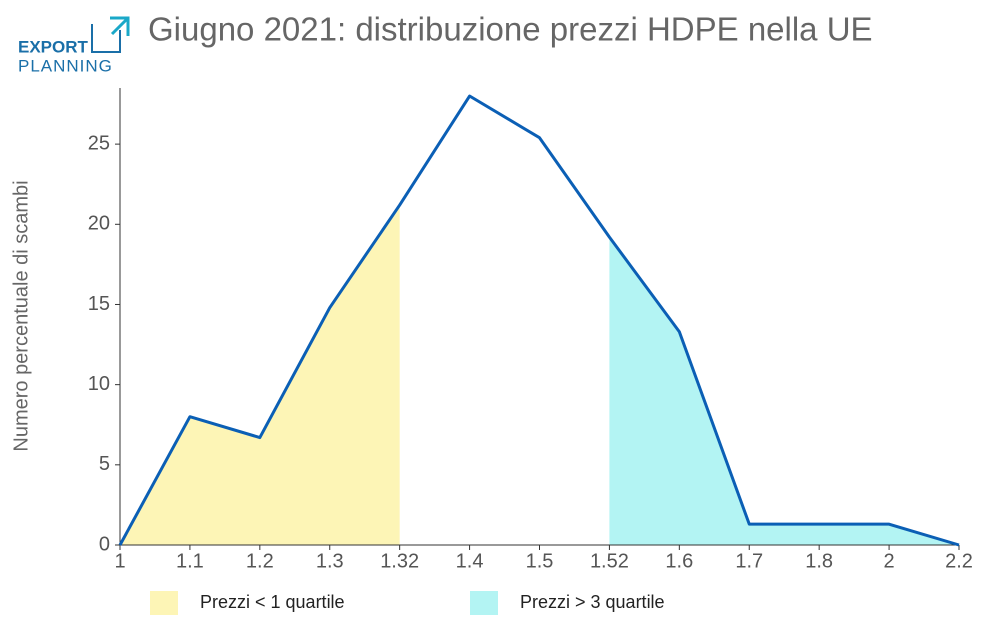  I want to click on x-tick-label: 1.4, so click(470, 561).